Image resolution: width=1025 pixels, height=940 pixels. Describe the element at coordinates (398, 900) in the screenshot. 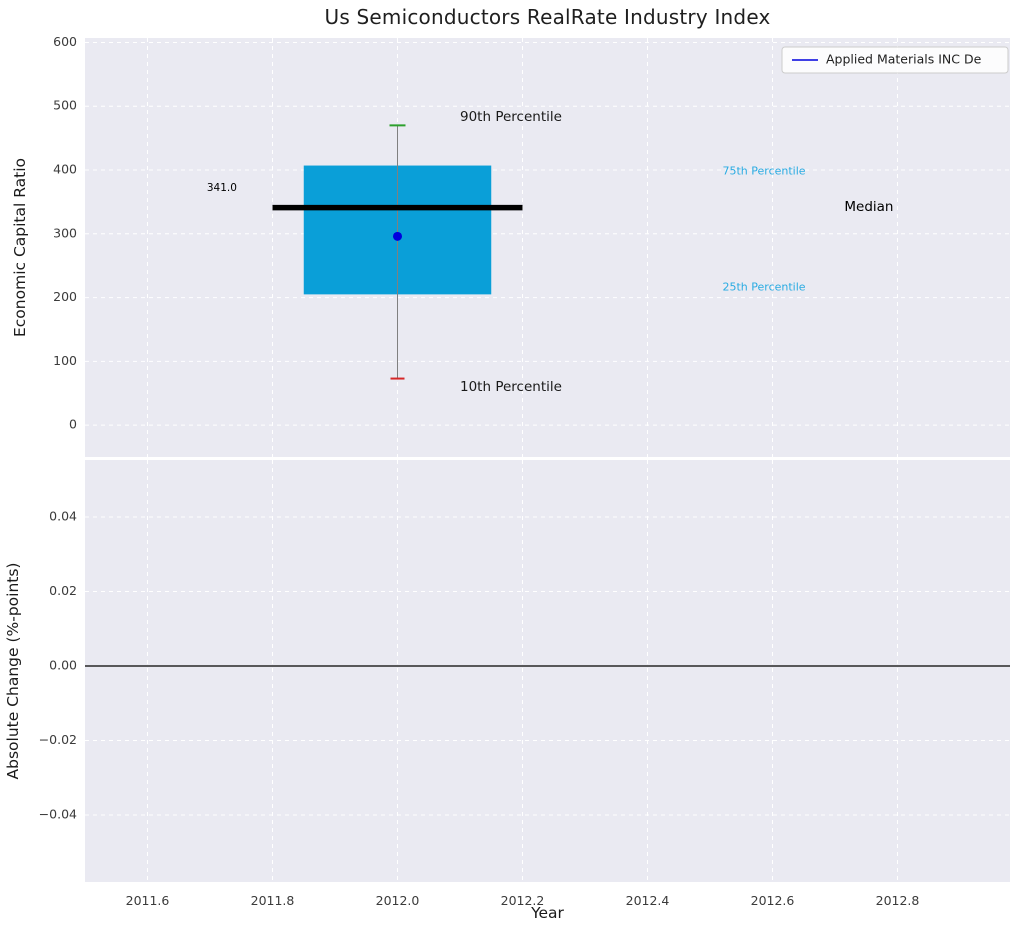

I see `x-tick-label: 2012.0` at that location.